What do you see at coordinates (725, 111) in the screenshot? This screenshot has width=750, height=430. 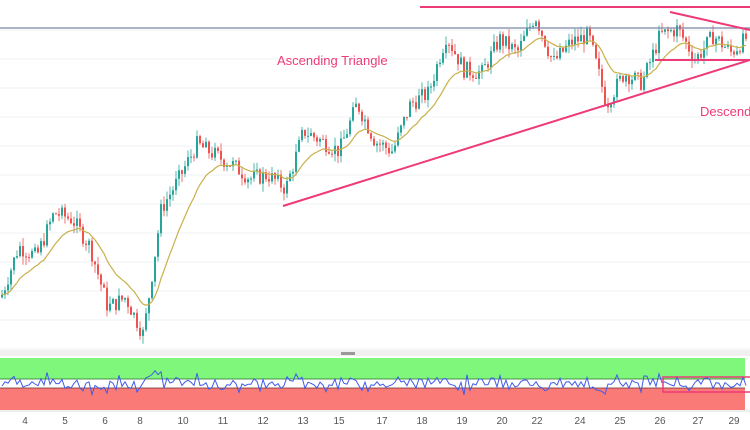 I see `annotation-descending: Descending` at bounding box center [725, 111].